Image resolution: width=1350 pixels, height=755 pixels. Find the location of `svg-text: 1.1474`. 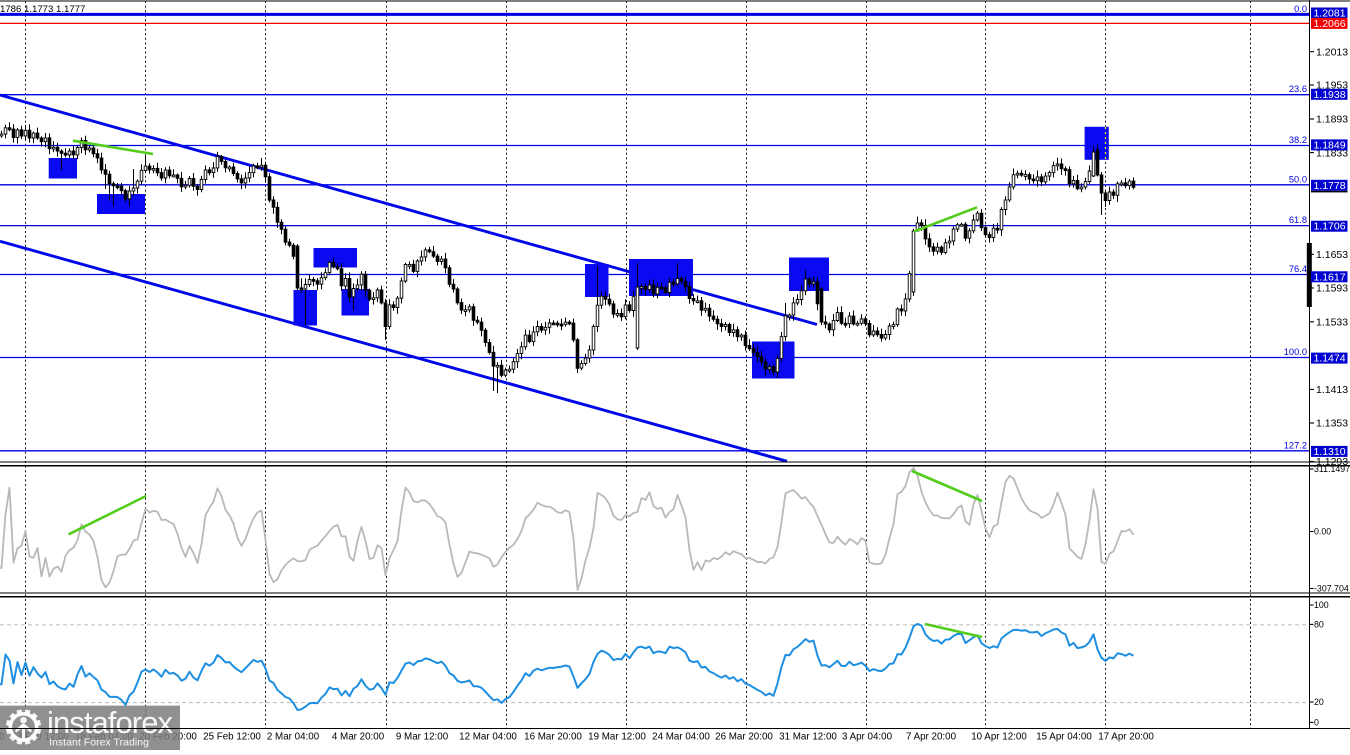

svg-text: 1.1474 is located at coordinates (1329, 359).